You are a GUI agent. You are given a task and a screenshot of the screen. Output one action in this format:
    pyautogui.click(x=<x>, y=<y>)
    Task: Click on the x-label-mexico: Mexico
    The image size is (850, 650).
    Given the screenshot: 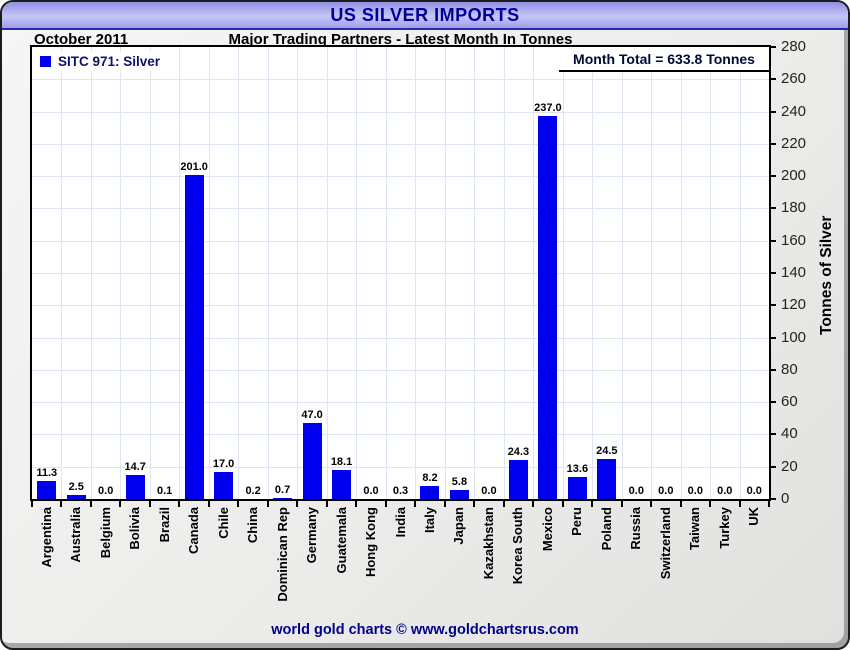 What is the action you would take?
    pyautogui.click(x=547, y=529)
    